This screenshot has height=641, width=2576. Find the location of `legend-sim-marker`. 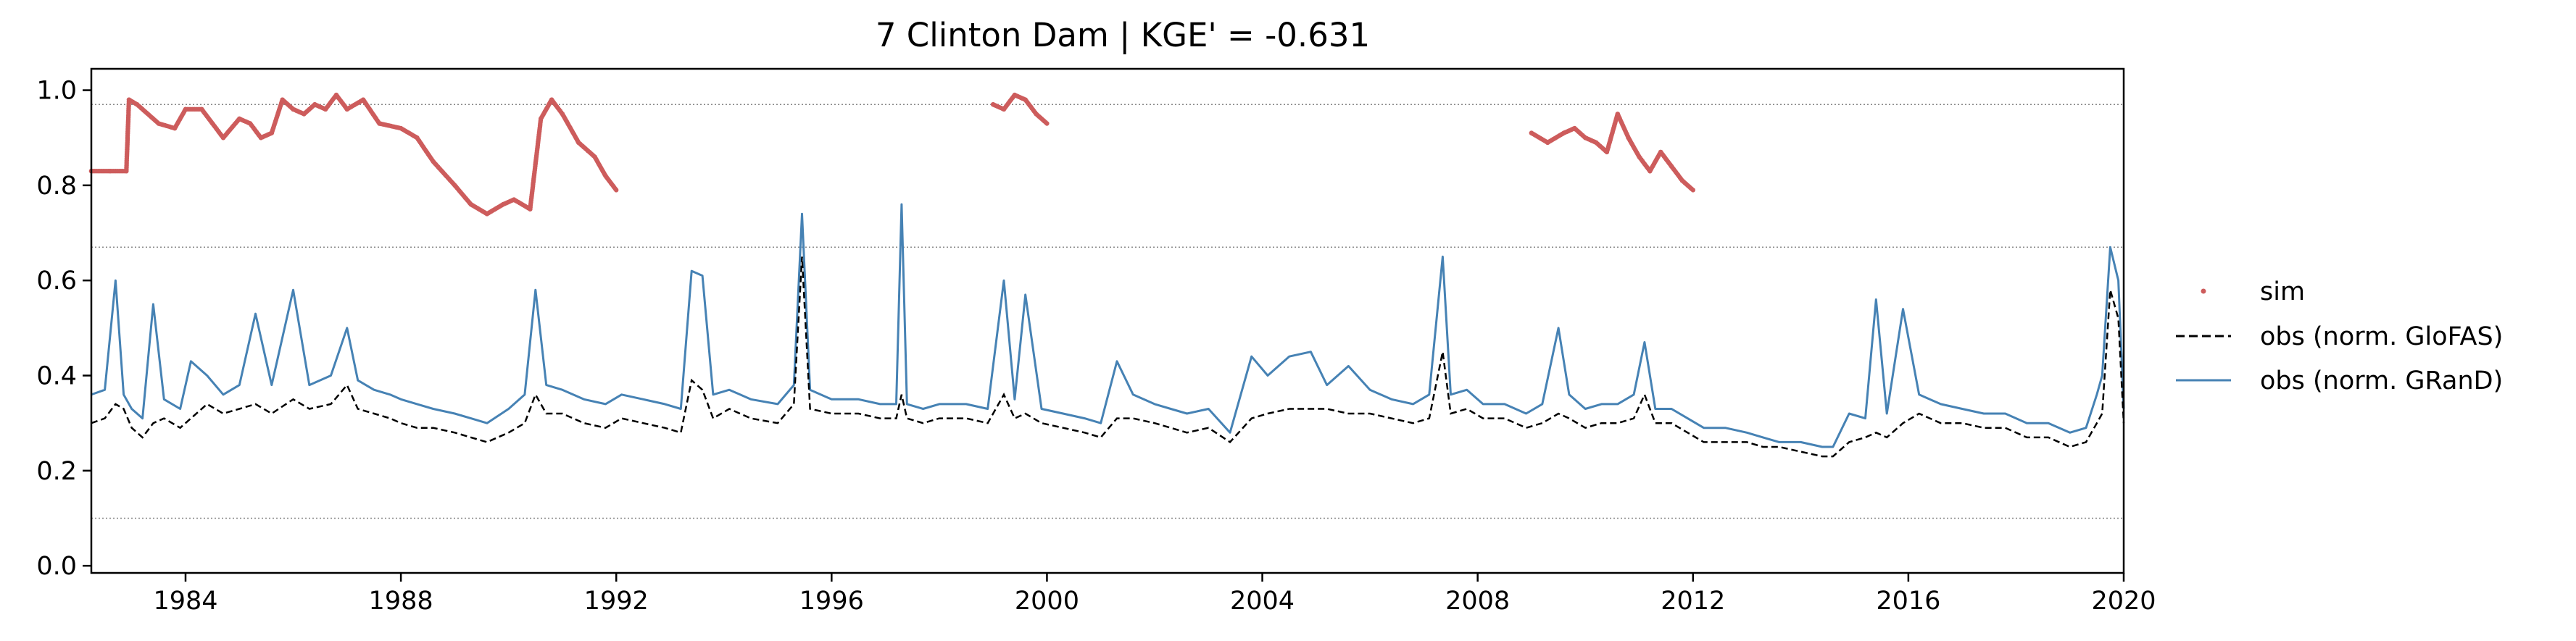

legend-sim-marker is located at coordinates (2203, 291).